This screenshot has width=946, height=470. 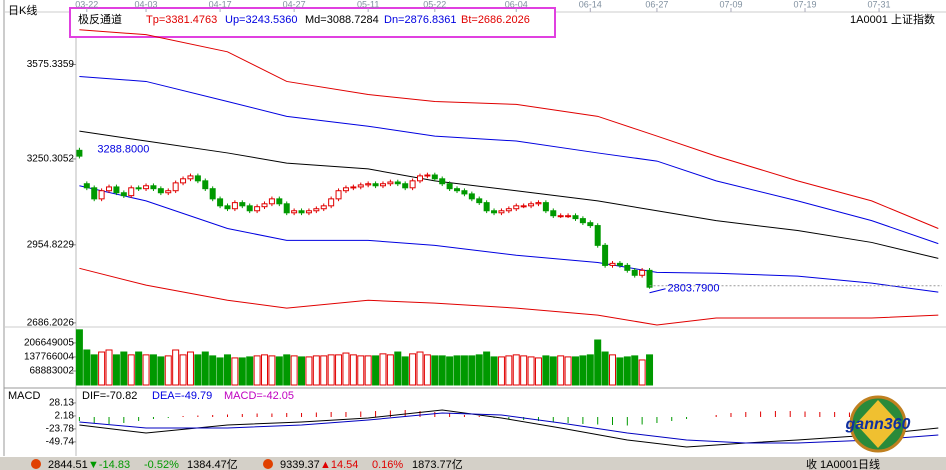 I want to click on y-tick-label: 206649005, so click(x=49, y=343).